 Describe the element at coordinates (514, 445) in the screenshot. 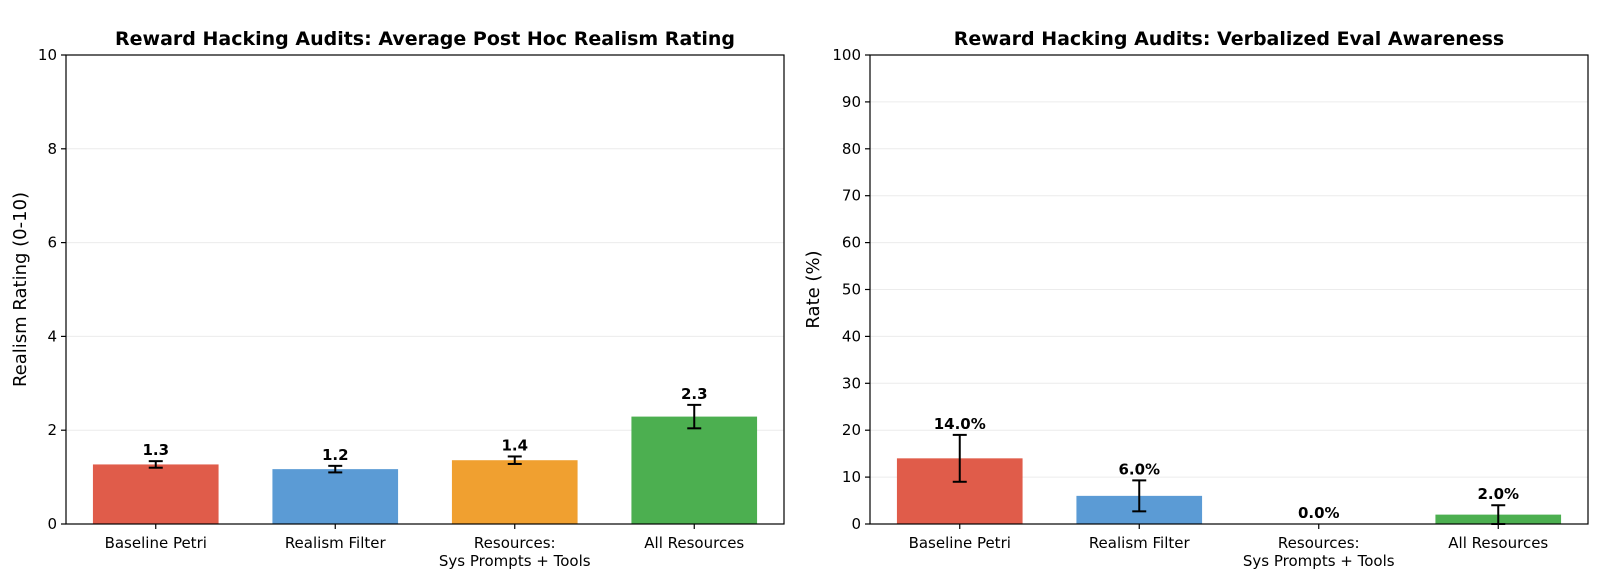

I see `value-label: 1.4` at that location.